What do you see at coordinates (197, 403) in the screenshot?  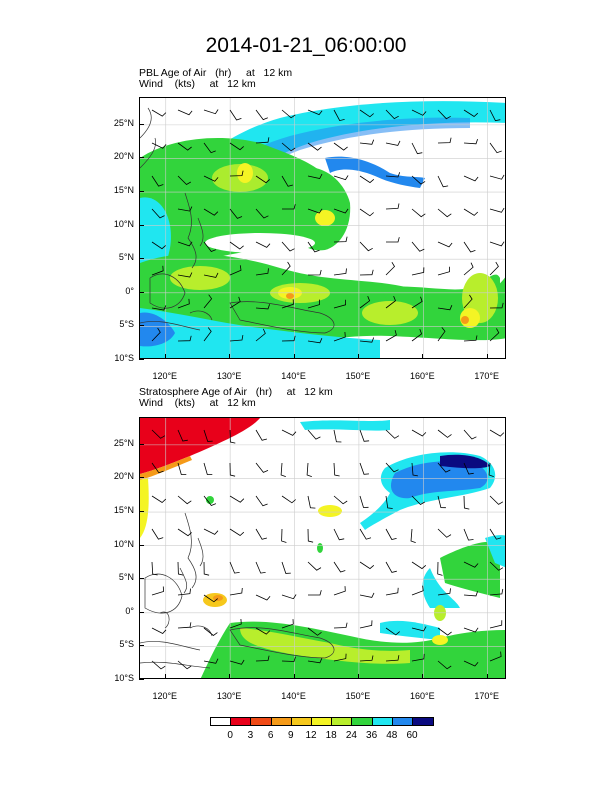 I see `strat-title-line2: Wind (kts) at 12 km` at bounding box center [197, 403].